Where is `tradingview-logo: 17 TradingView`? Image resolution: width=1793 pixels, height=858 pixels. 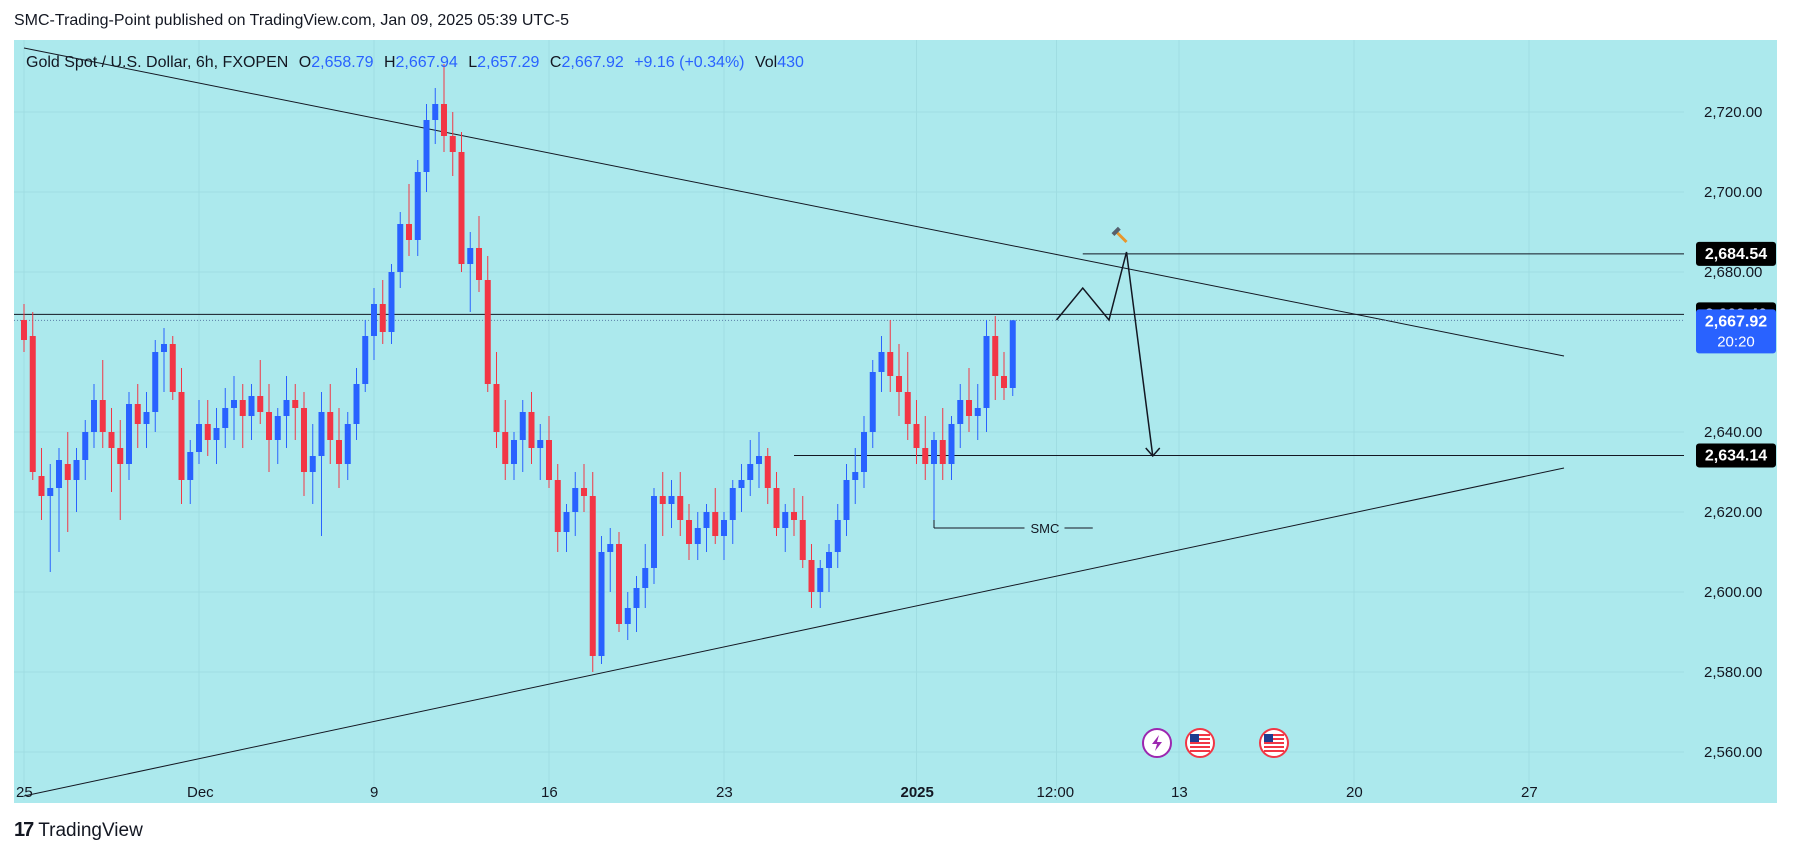 tradingview-logo: 17 TradingView is located at coordinates (78, 830).